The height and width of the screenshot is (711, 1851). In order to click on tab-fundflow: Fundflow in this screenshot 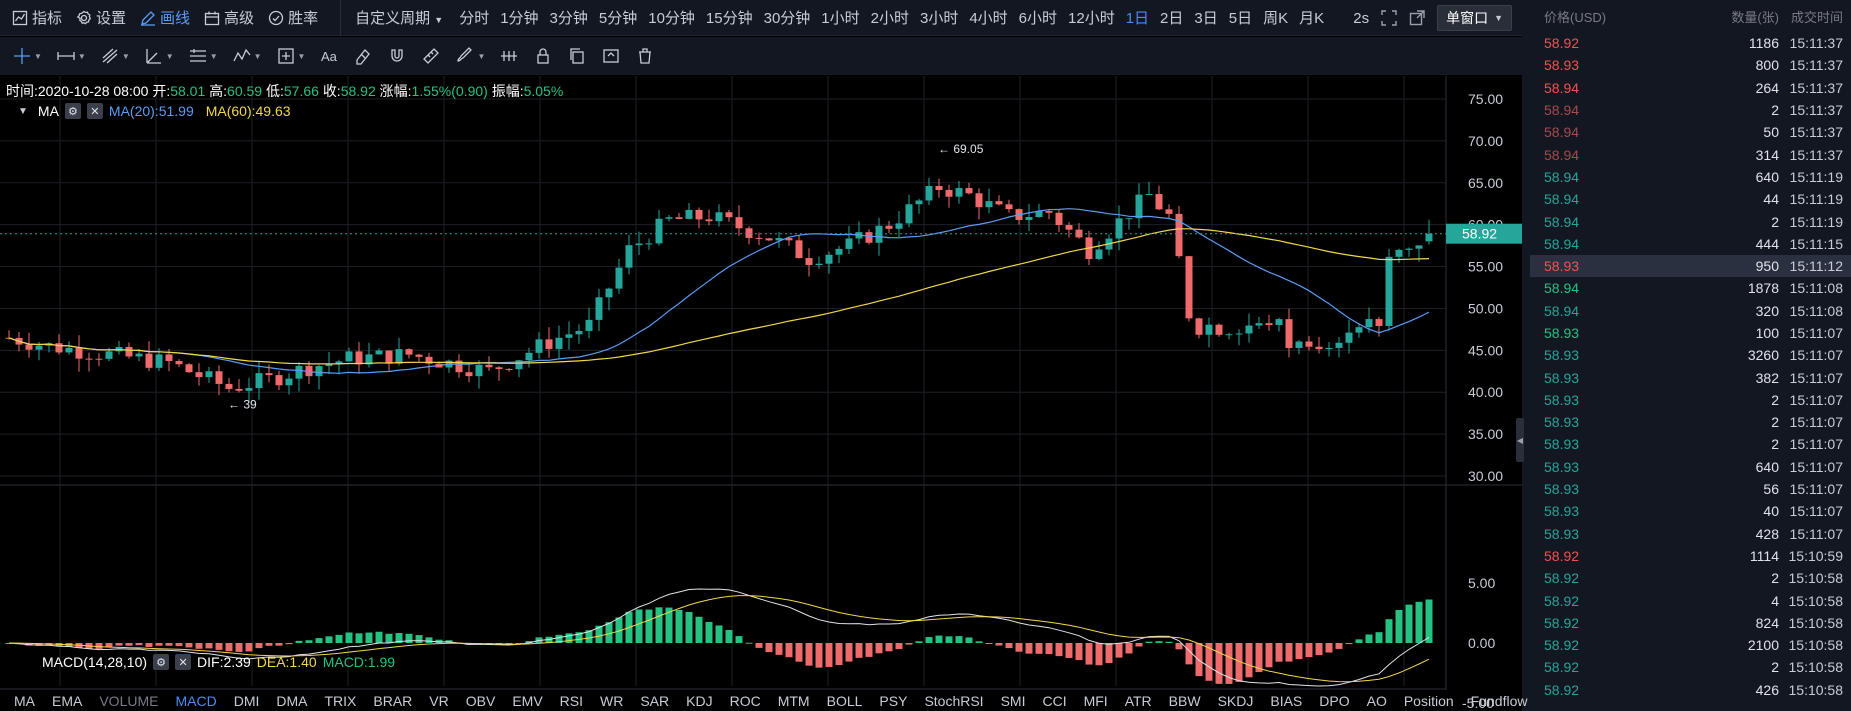, I will do `click(1499, 700)`.